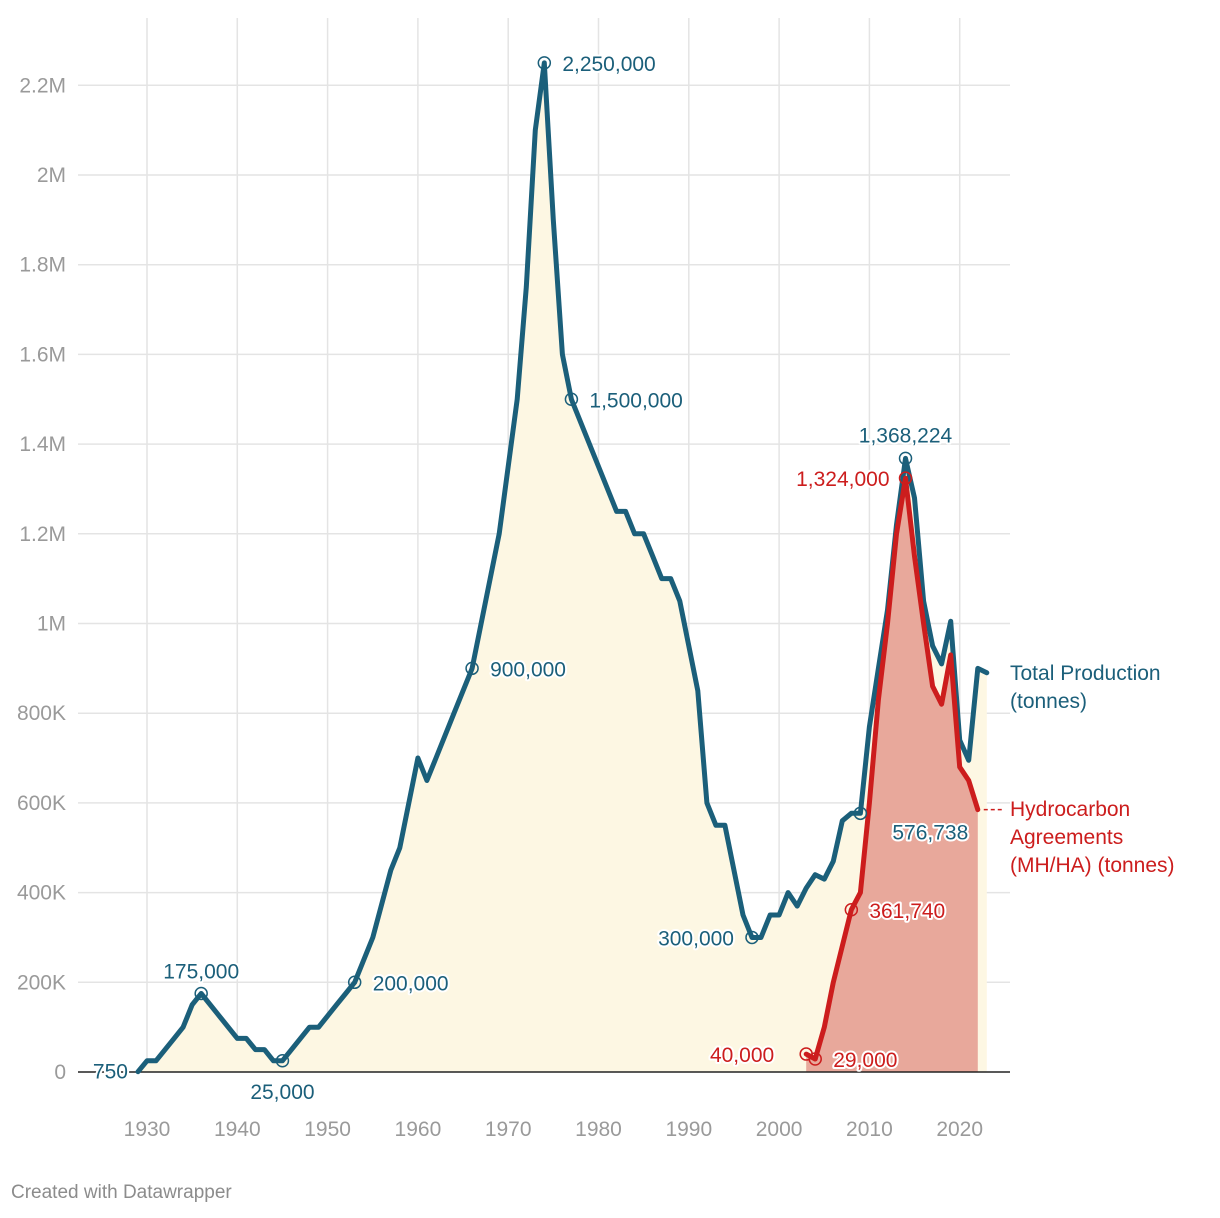 The width and height of the screenshot is (1220, 1218). Describe the element at coordinates (842, 479) in the screenshot. I see `ha-value-label: 1,324,000` at that location.